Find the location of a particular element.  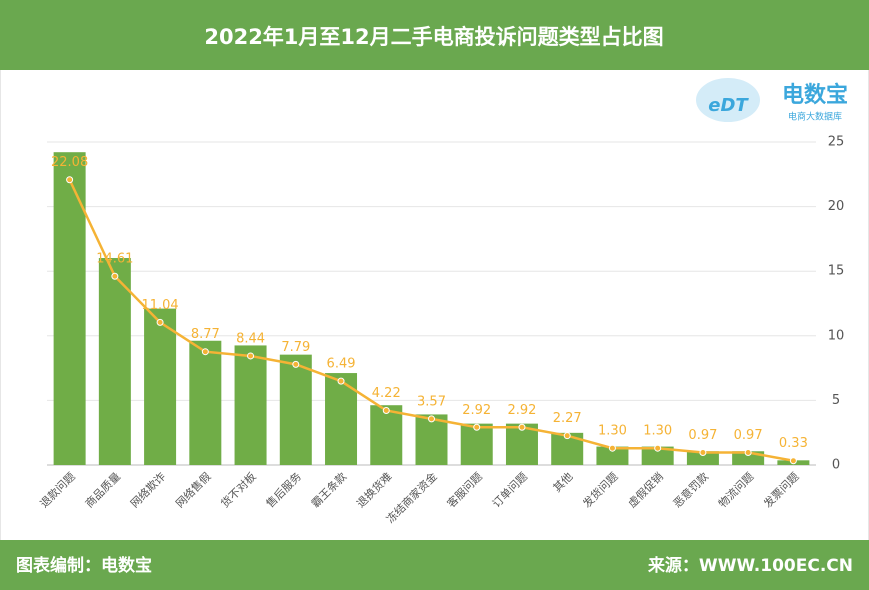

data-label: 22.08 is located at coordinates (69, 162).